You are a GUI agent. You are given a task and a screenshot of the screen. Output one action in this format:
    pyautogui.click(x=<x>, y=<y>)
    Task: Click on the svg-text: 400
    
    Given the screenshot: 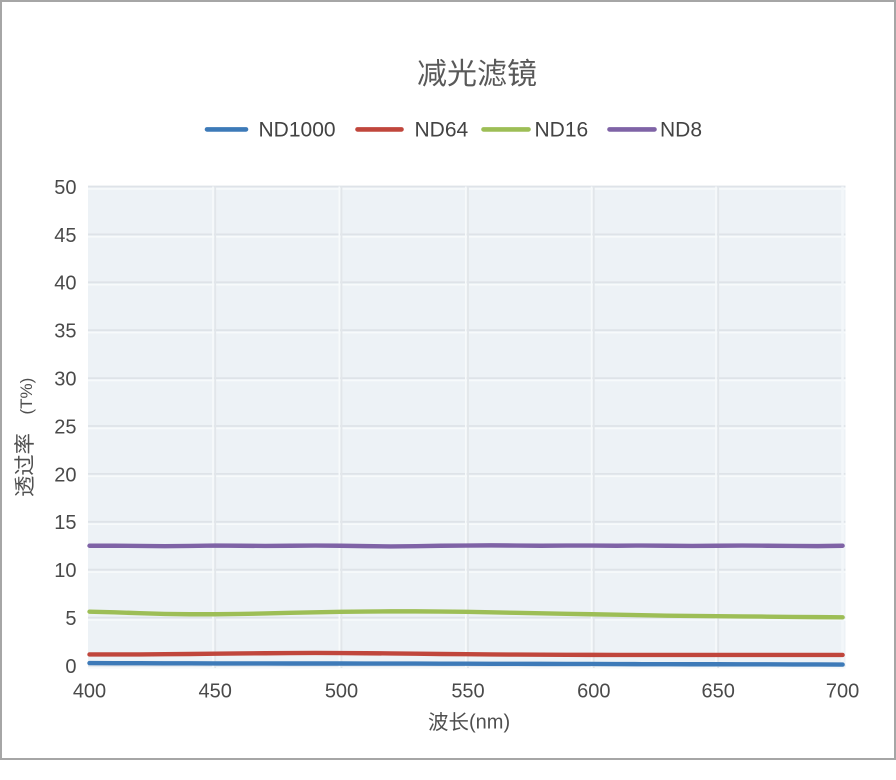 What is the action you would take?
    pyautogui.click(x=89, y=691)
    